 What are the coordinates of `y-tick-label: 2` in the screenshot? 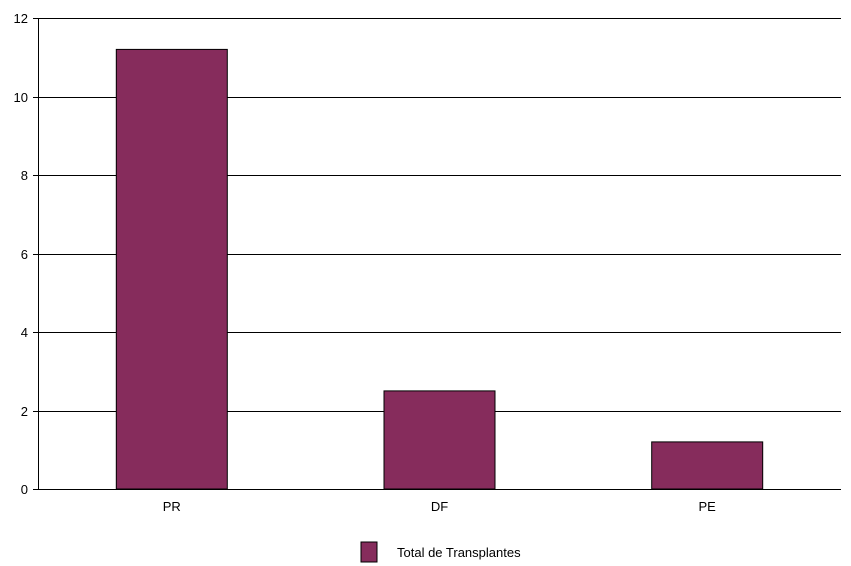 It's located at (24, 411).